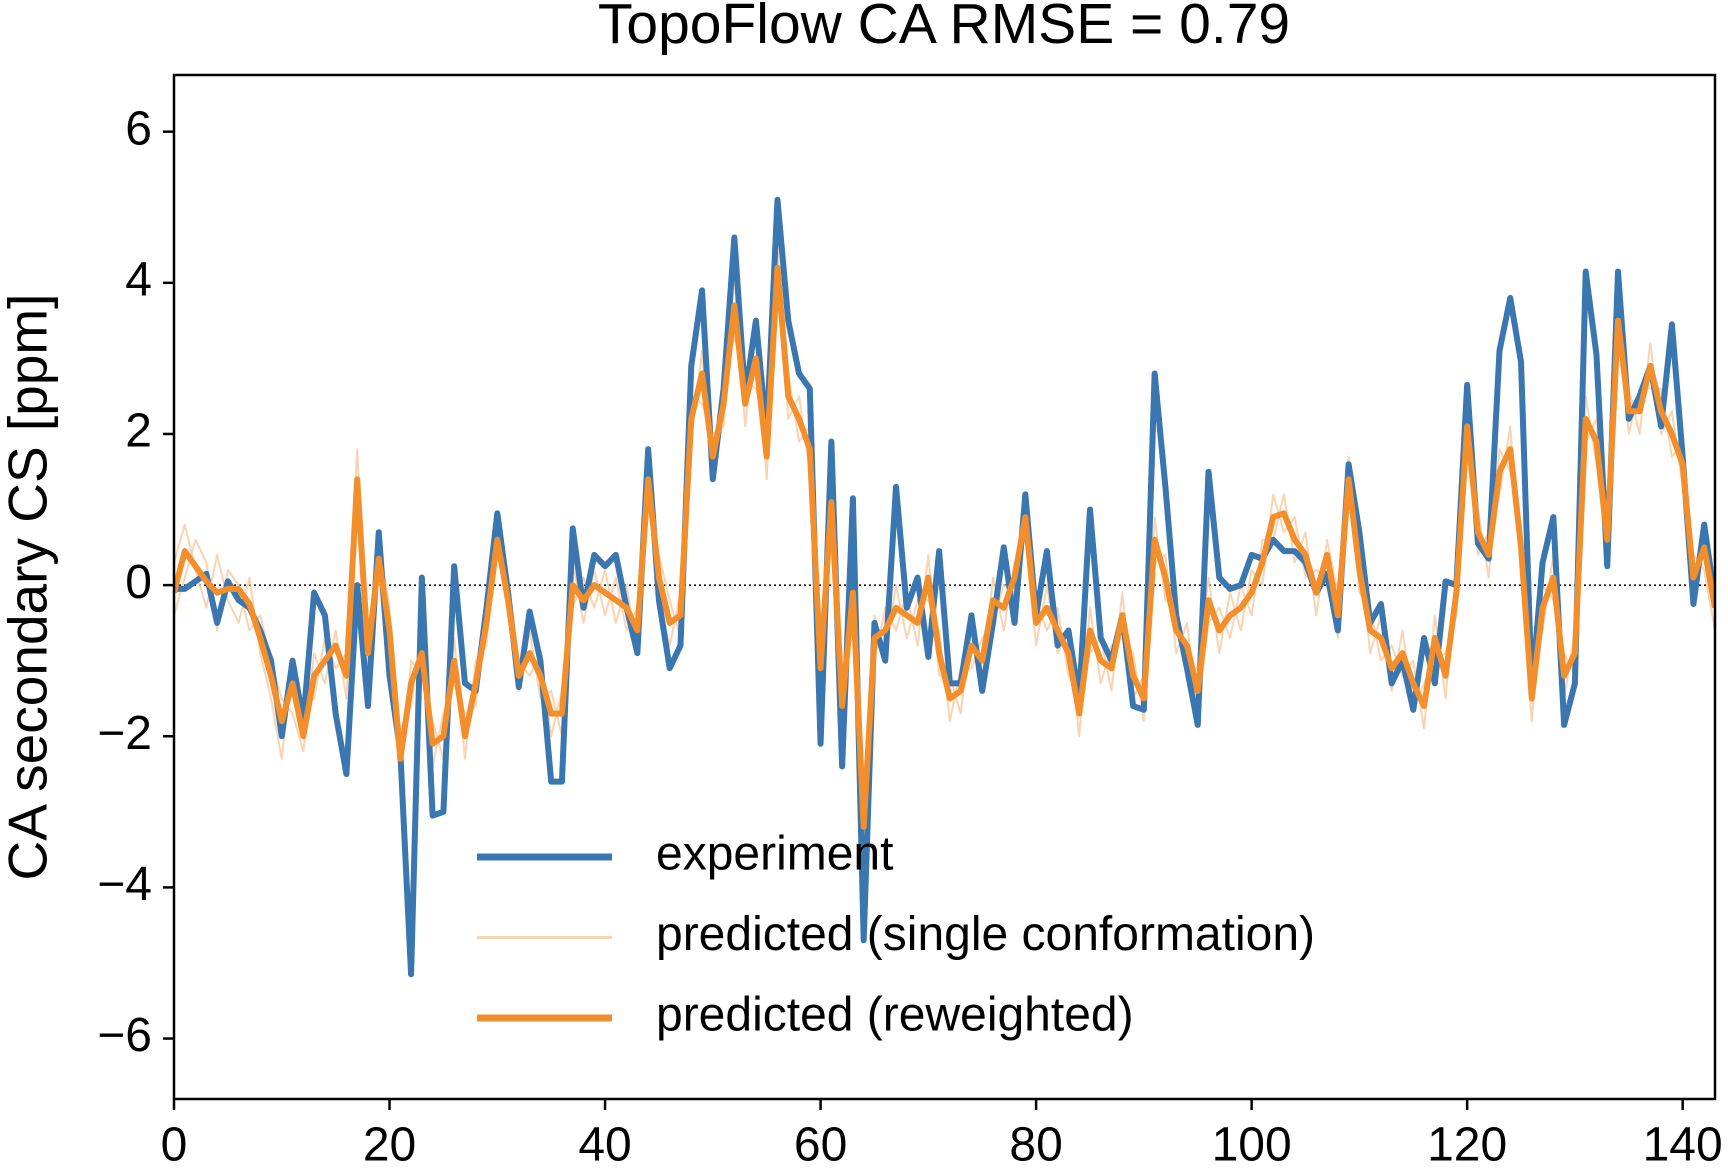 Image resolution: width=1728 pixels, height=1172 pixels. I want to click on y-tick-label: 6, so click(138, 128).